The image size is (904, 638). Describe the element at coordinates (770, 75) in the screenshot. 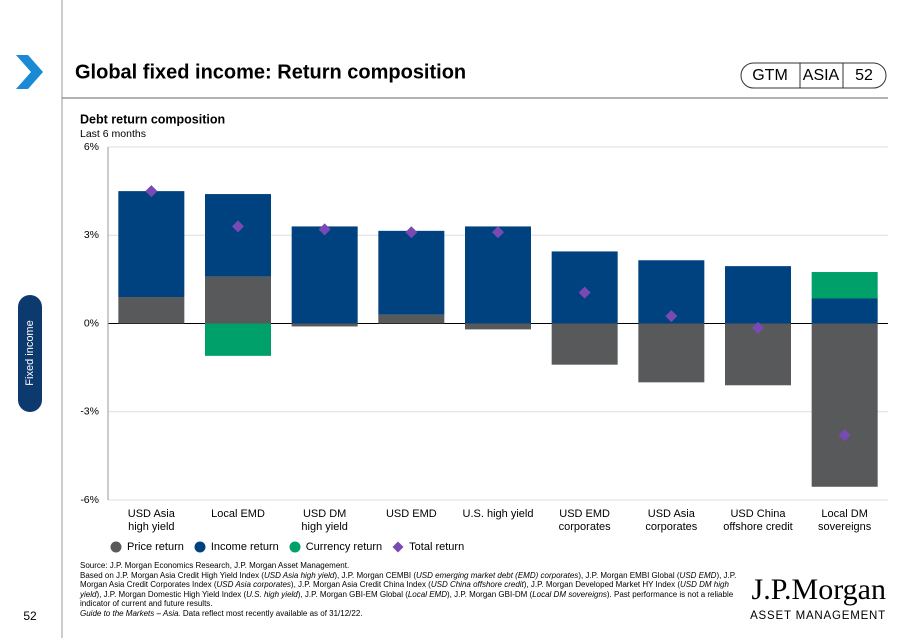

I see `badge-text: GTM` at that location.